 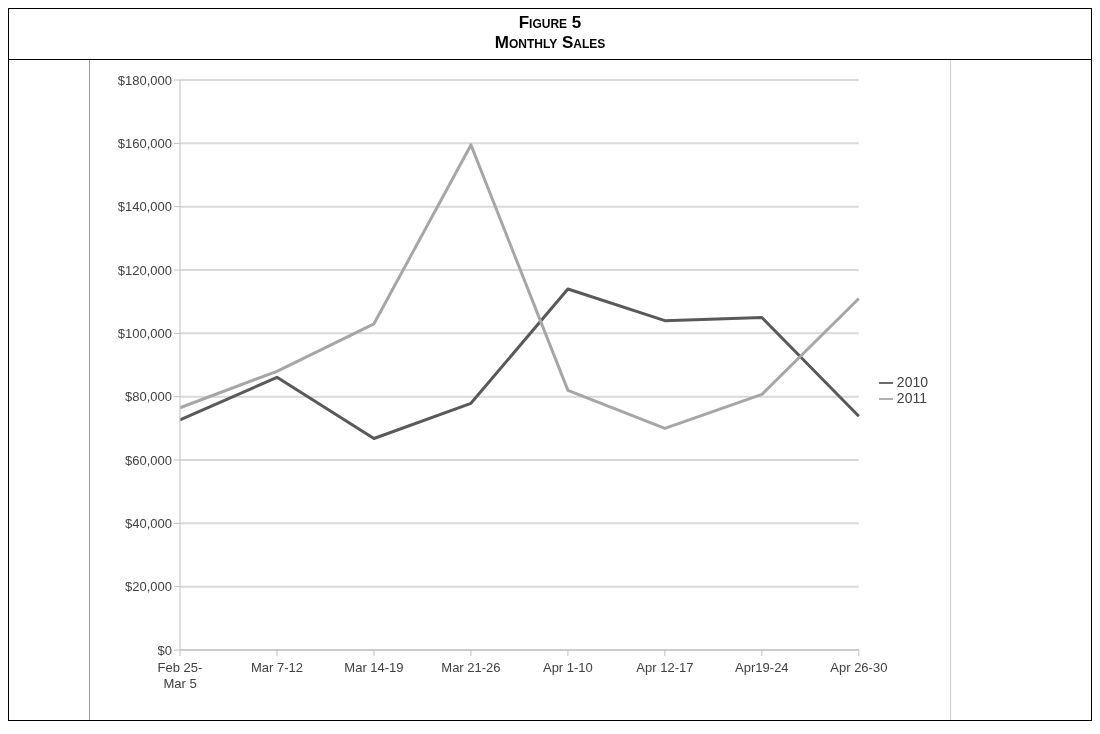 What do you see at coordinates (144, 207) in the screenshot?
I see `y-tick-label: $140,000` at bounding box center [144, 207].